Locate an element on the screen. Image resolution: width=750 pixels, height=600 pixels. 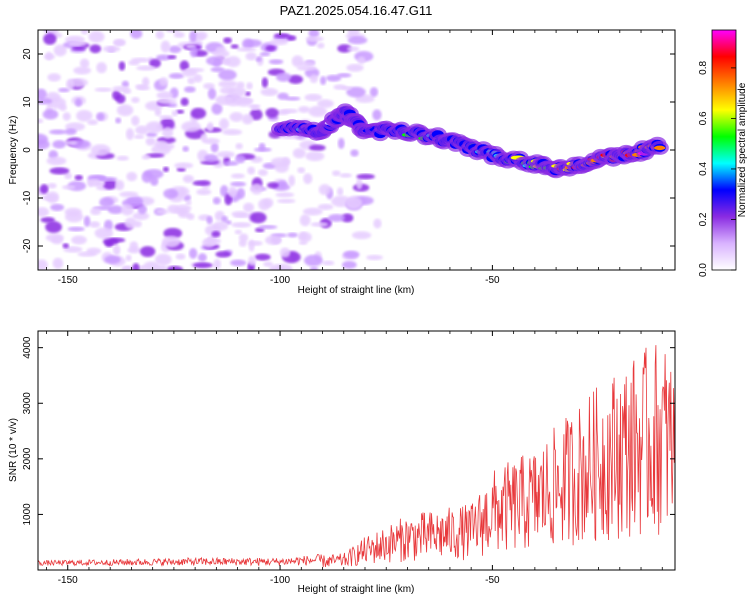
spectrogram-y-label: Frequency (Hz) is located at coordinates (13, 150).